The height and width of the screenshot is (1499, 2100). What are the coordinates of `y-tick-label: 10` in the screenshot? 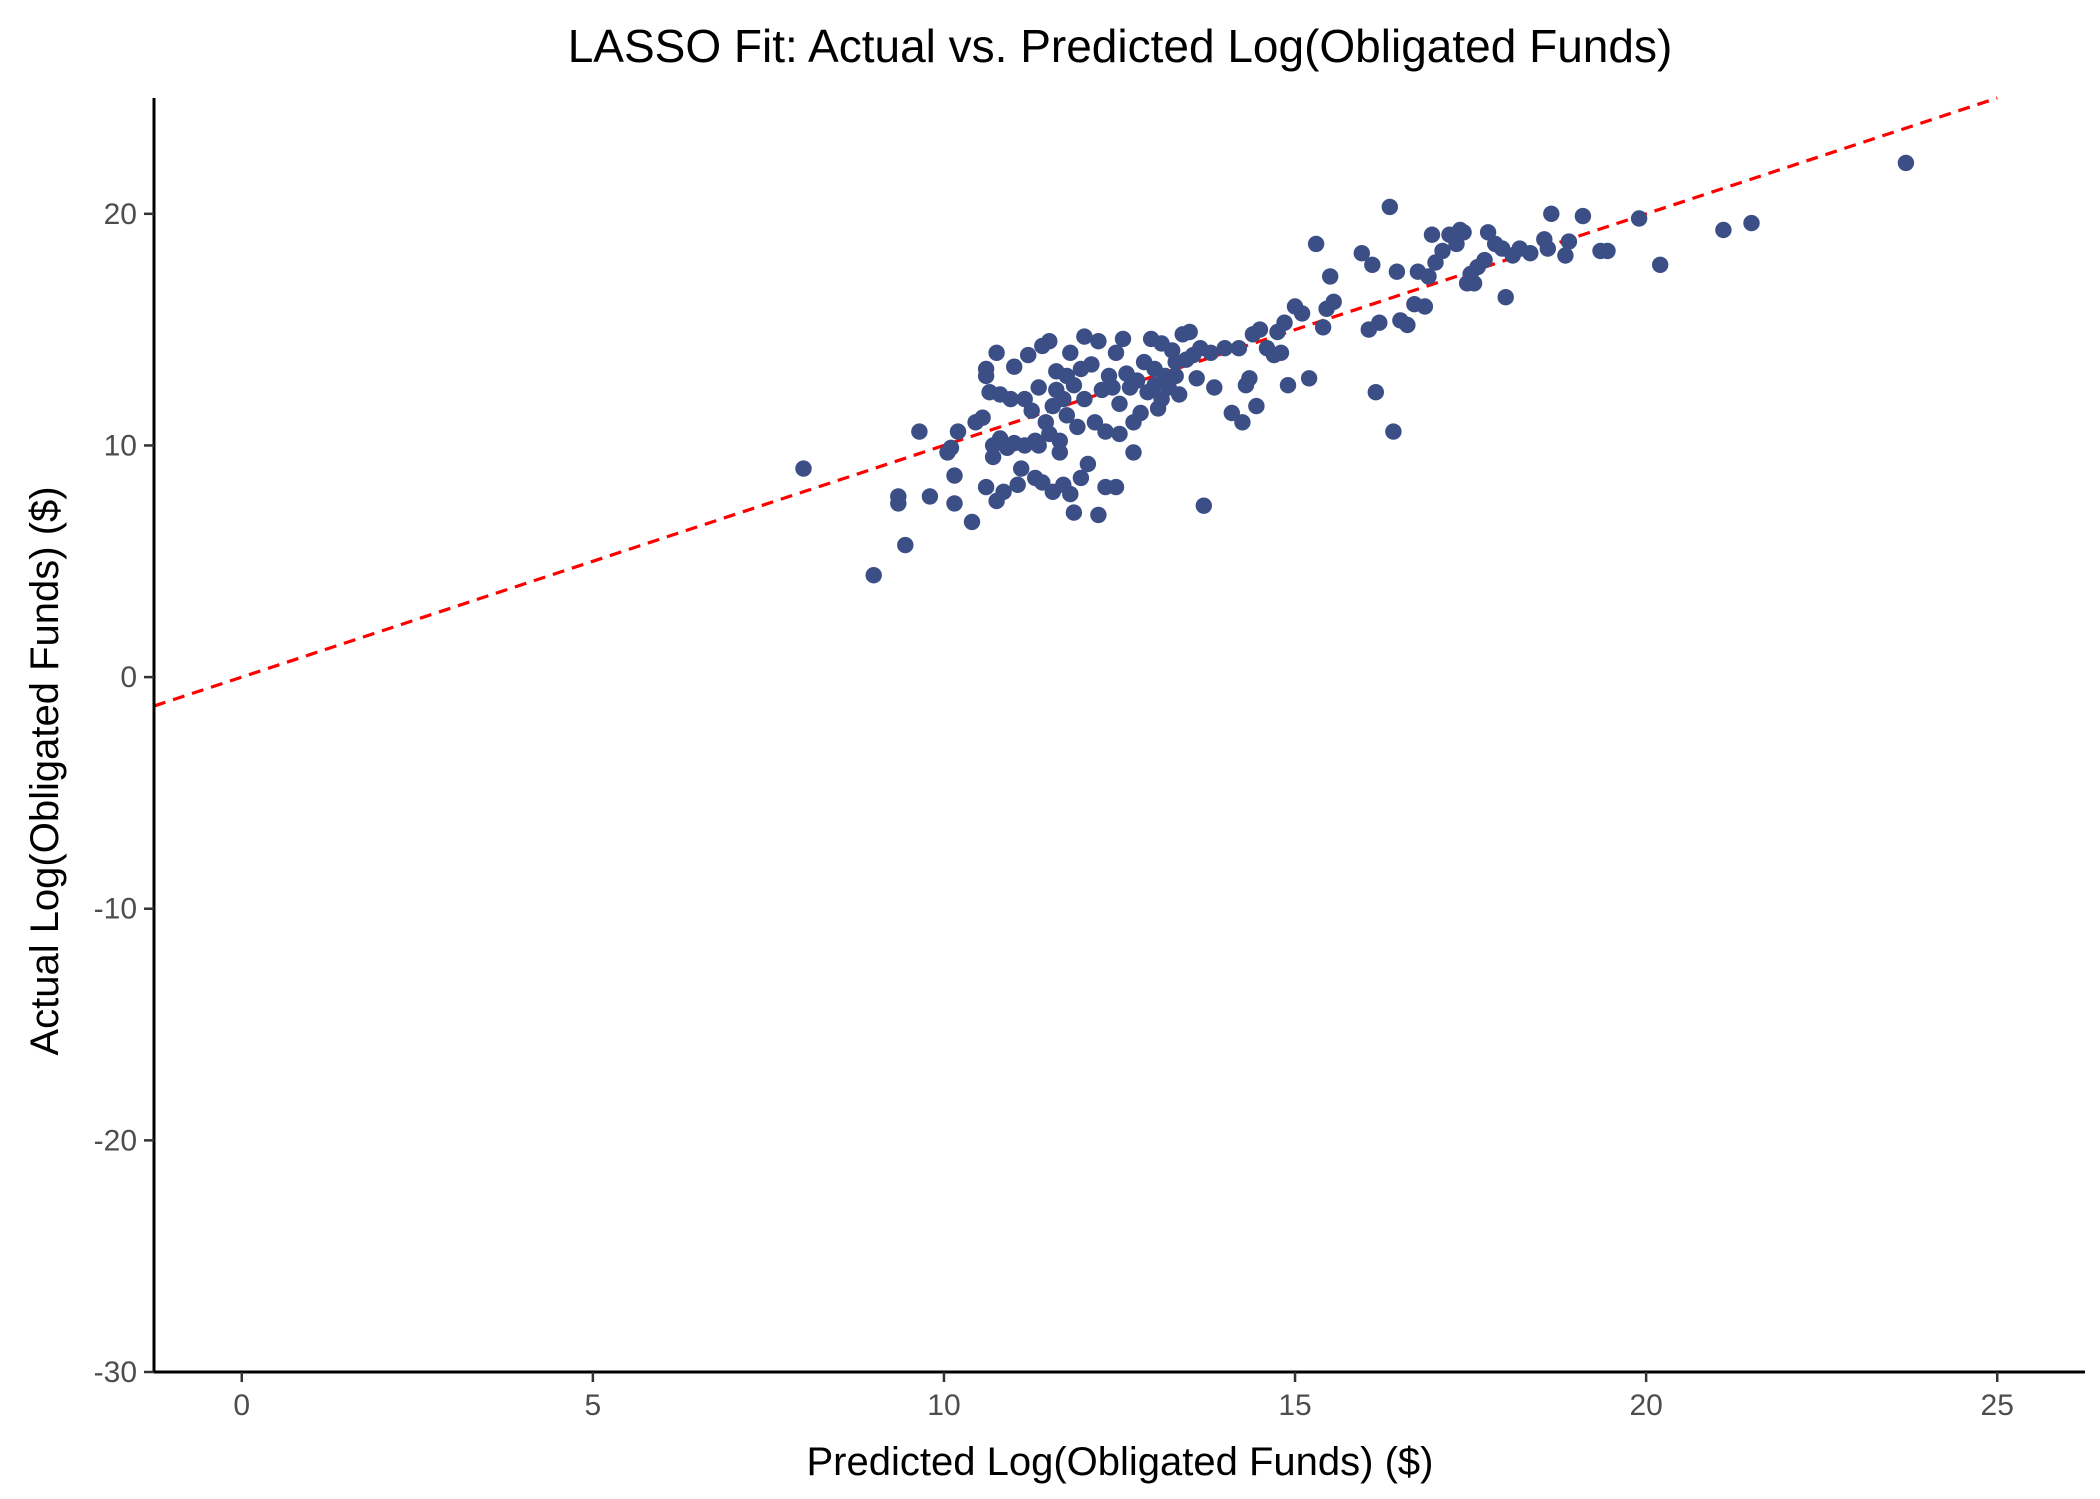 It's located at (120, 445).